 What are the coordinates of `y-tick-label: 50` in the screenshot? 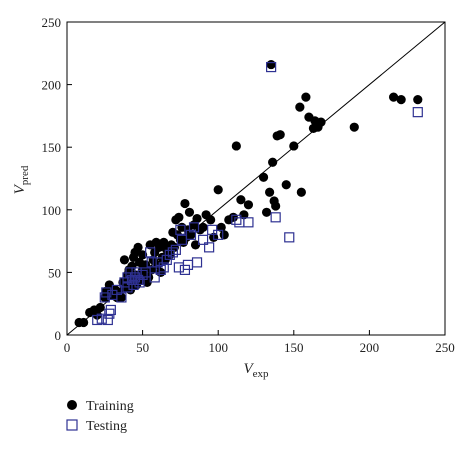 It's located at (54, 272).